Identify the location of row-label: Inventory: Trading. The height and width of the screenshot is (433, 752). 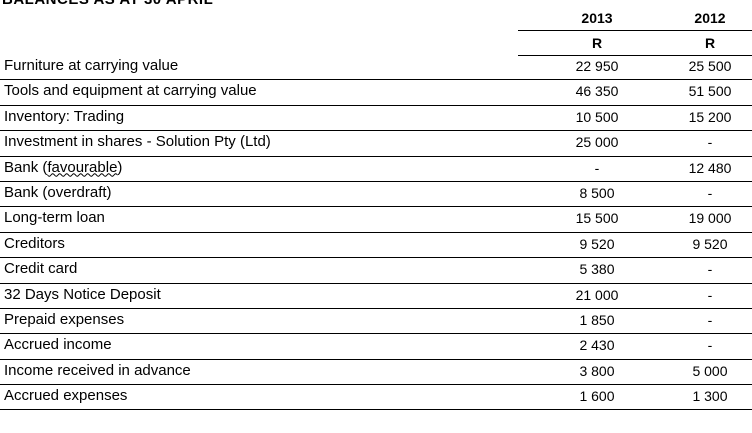
(64, 116).